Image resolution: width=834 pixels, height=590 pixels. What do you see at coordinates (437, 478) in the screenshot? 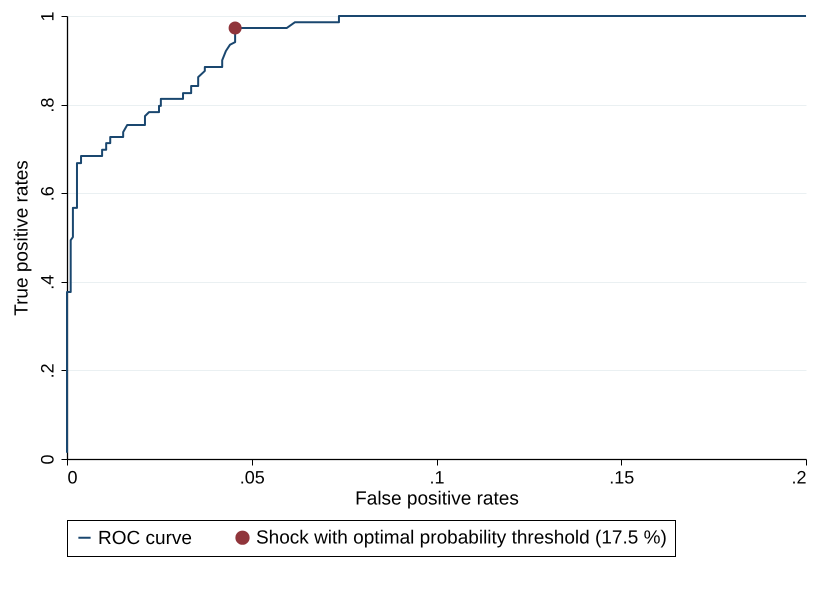
I see `x-tick-label: .1` at bounding box center [437, 478].